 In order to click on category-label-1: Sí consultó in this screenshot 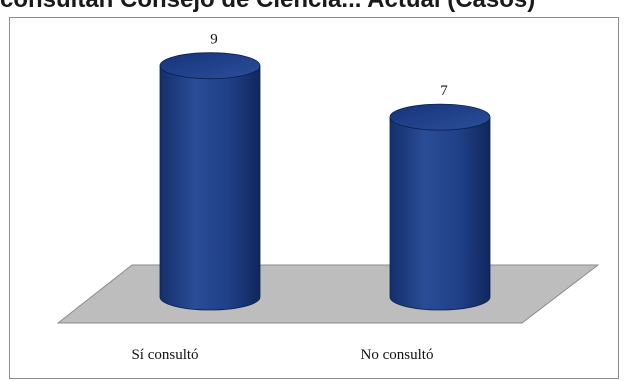, I will do `click(164, 355)`.